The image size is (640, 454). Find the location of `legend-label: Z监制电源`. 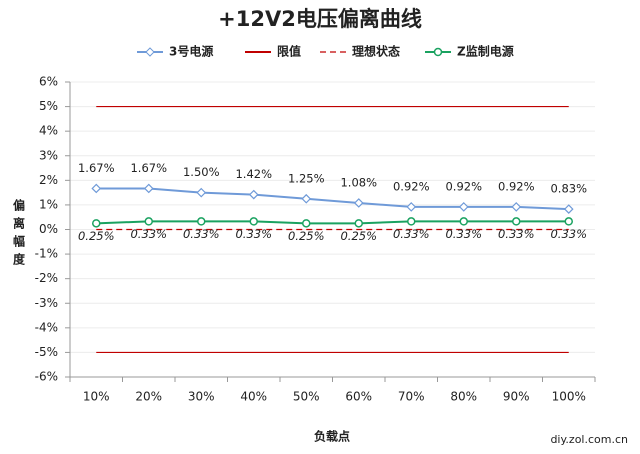

legend-label: Z监制电源 is located at coordinates (485, 51).